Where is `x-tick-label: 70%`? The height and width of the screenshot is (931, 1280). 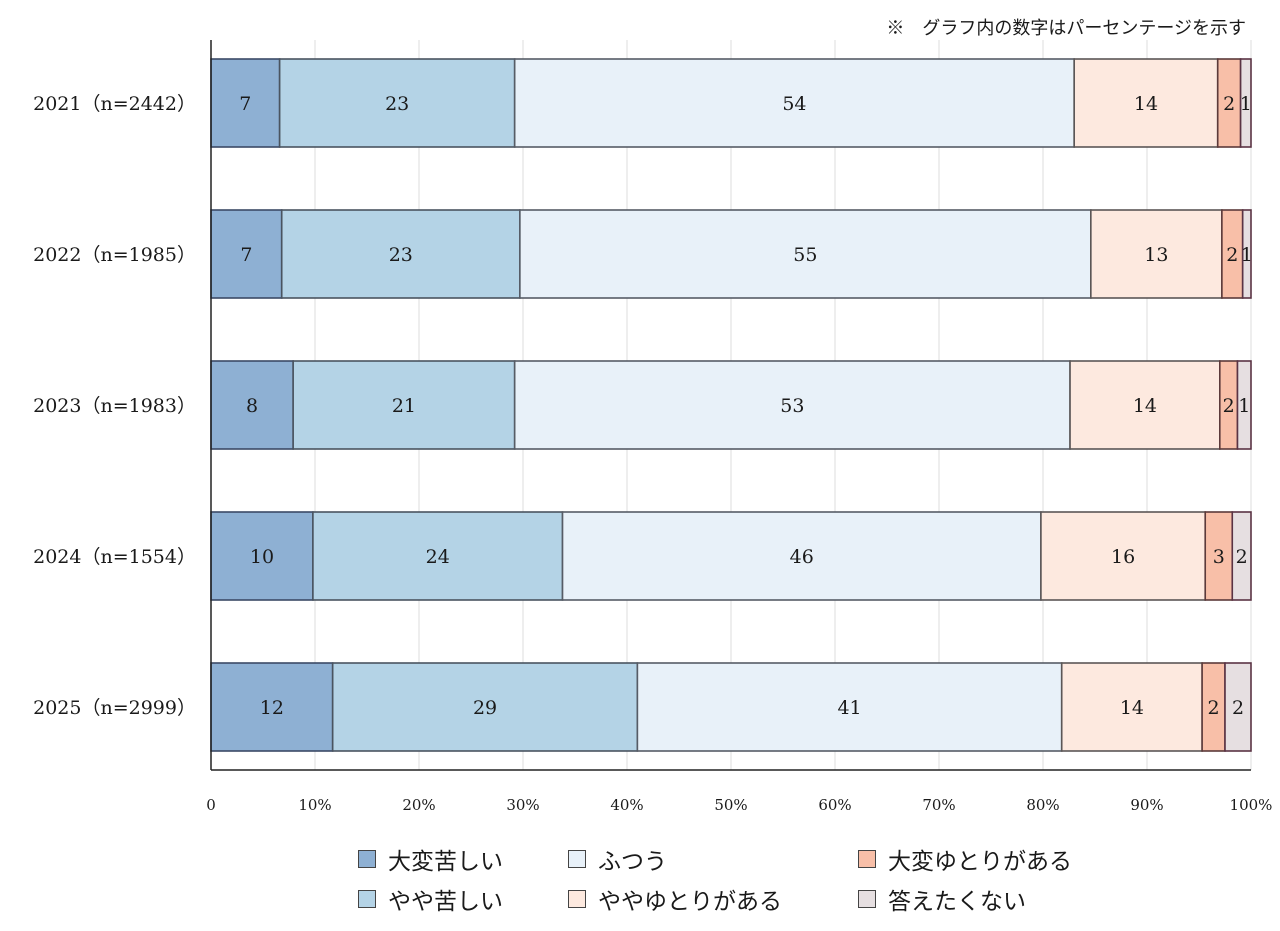
x-tick-label: 70% is located at coordinates (938, 805).